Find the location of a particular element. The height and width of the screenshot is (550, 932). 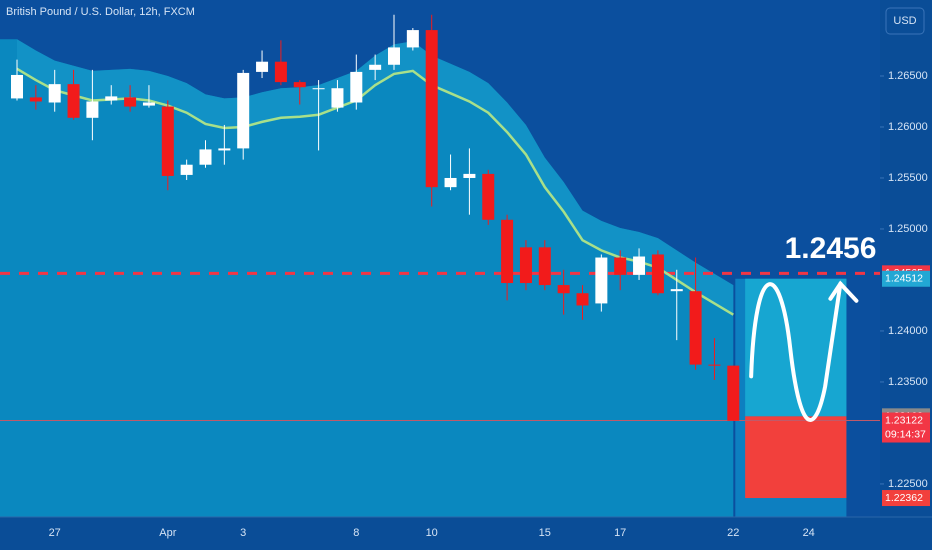

chart-title: British Pound / U.S. Dollar, 12h, FXCM is located at coordinates (100, 12).